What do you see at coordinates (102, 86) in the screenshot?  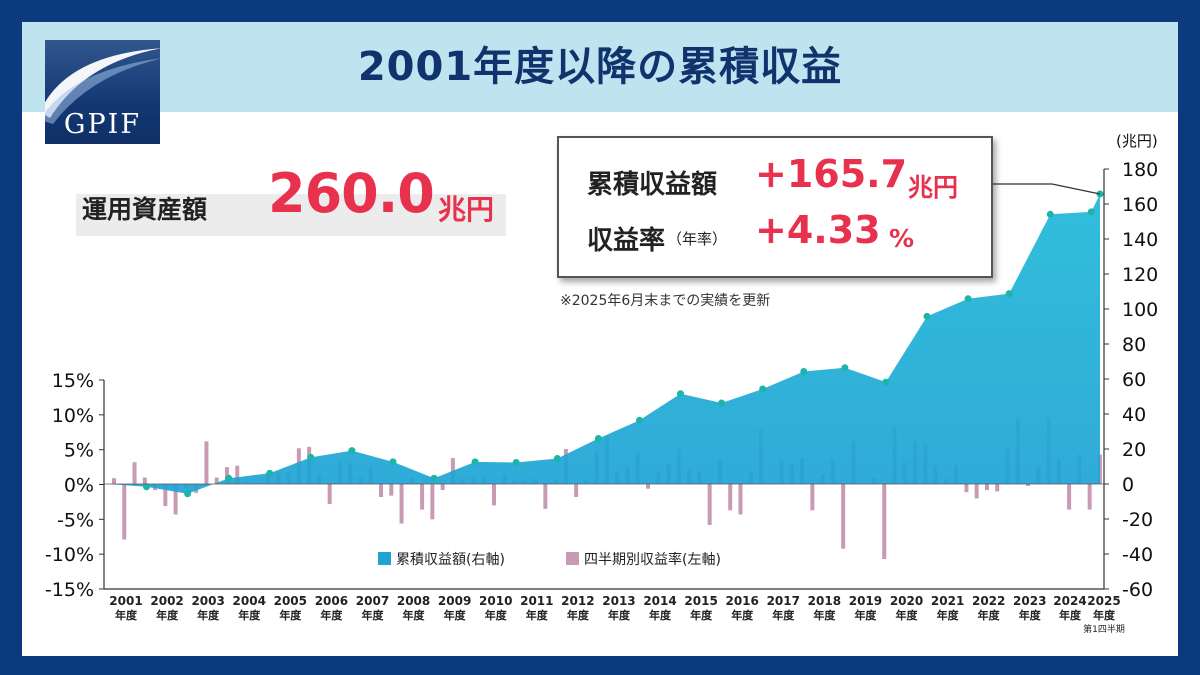 I see `logo-swoosh-icon` at bounding box center [102, 86].